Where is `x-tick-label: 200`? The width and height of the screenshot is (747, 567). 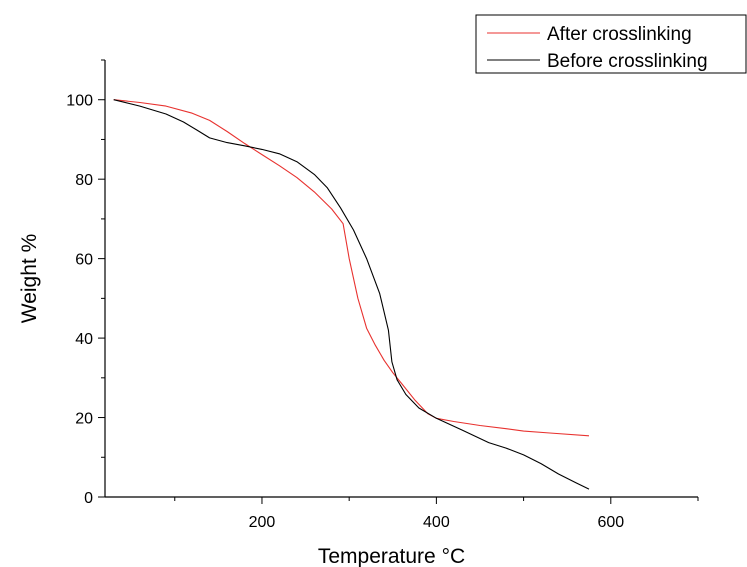 x-tick-label: 200 is located at coordinates (262, 522).